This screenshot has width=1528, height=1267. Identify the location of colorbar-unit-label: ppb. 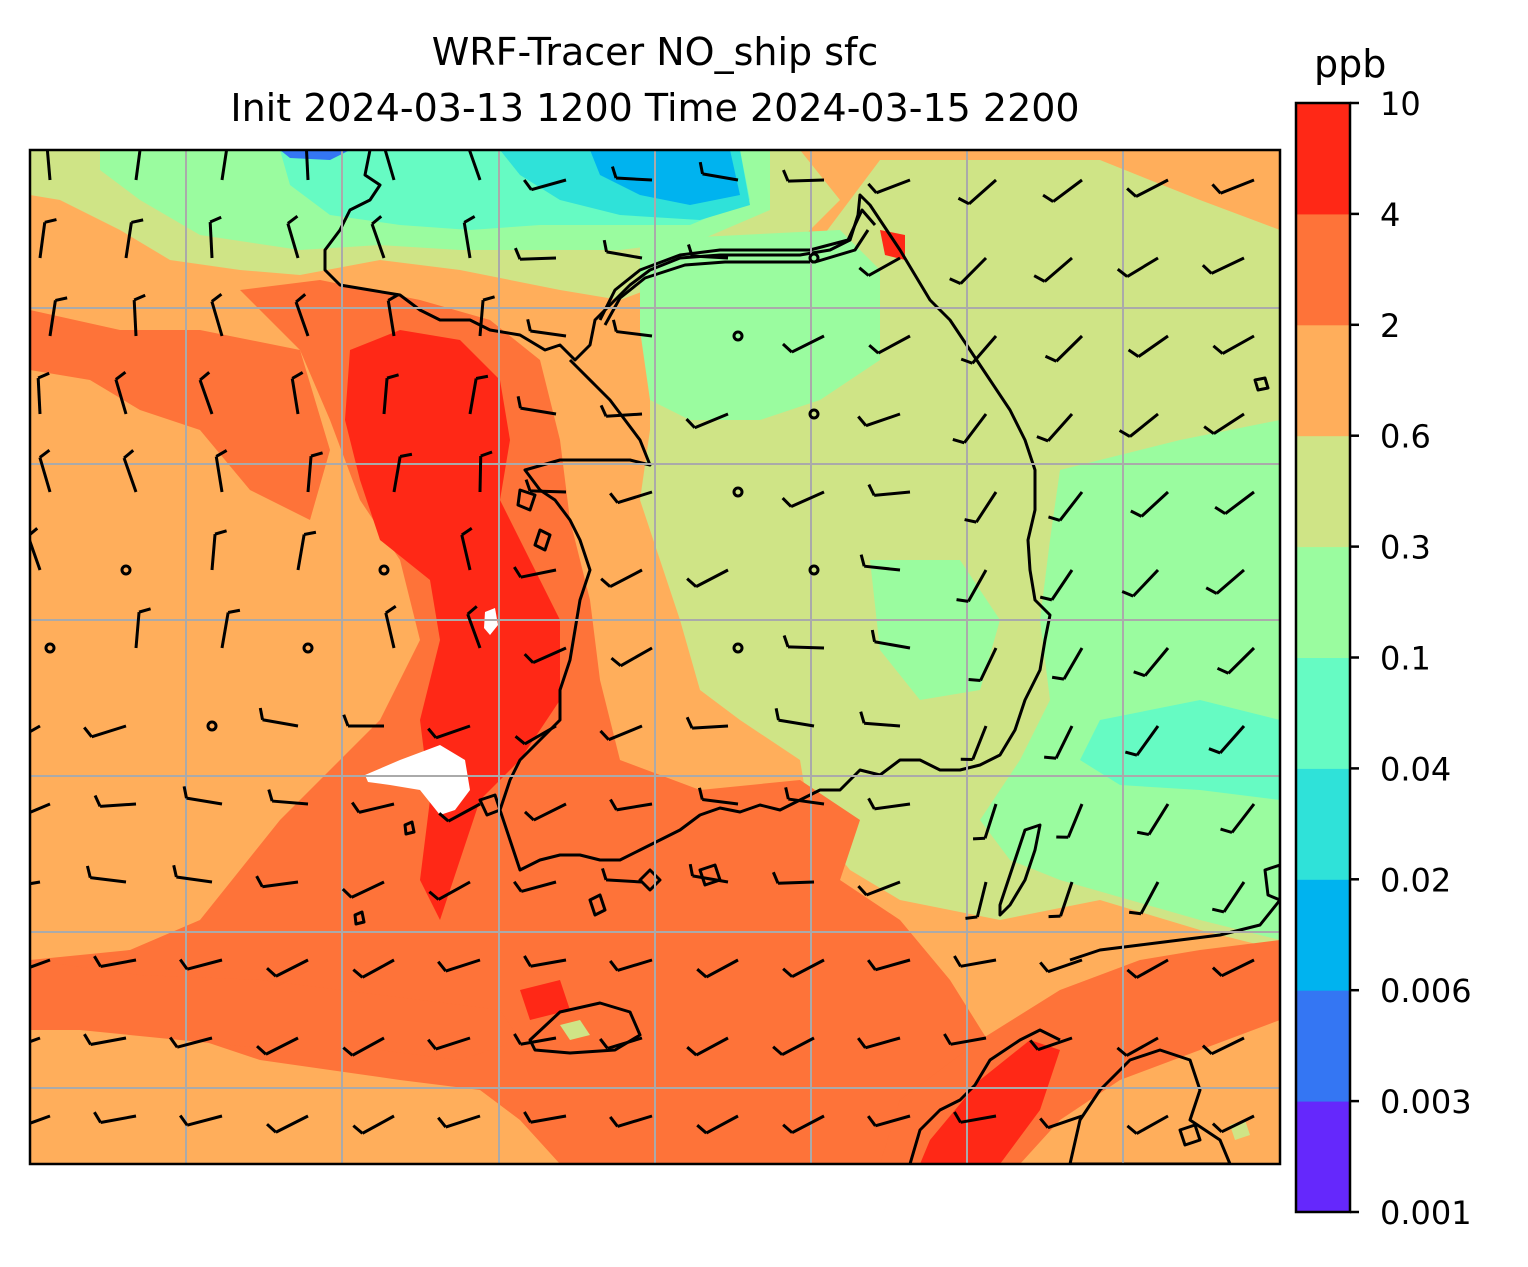
(1350, 64).